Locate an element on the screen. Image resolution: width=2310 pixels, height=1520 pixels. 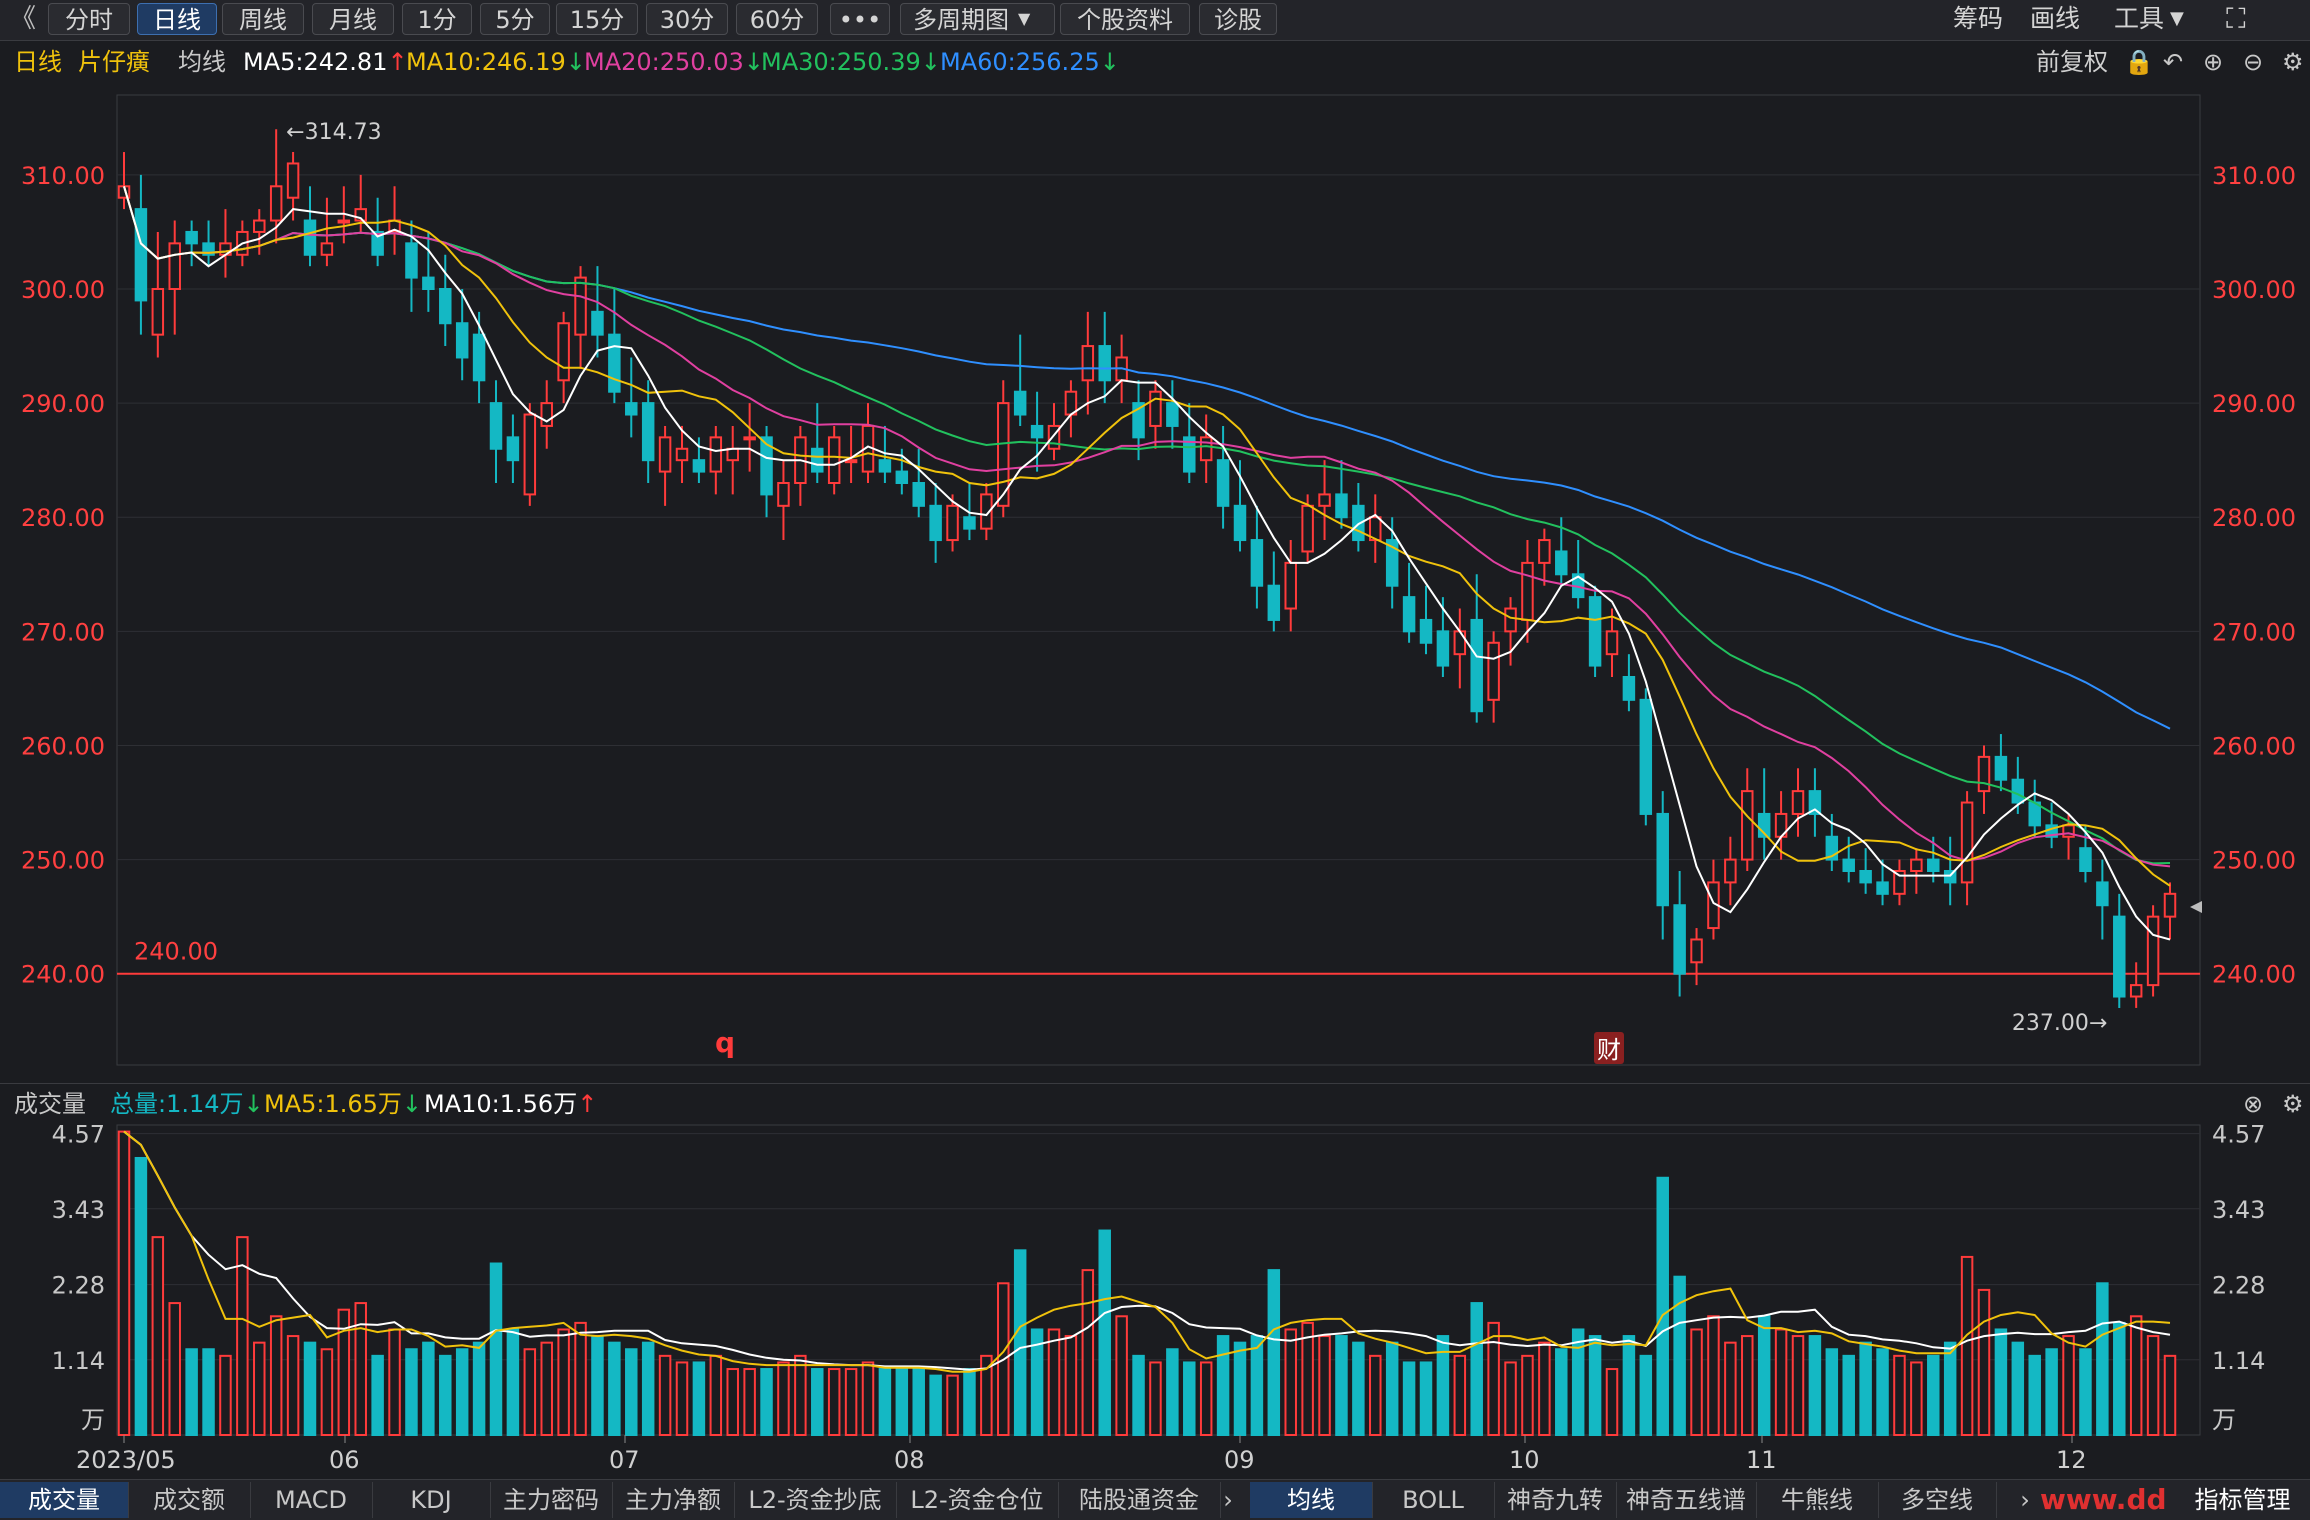
watermark: www.dd is located at coordinates (2103, 1499).